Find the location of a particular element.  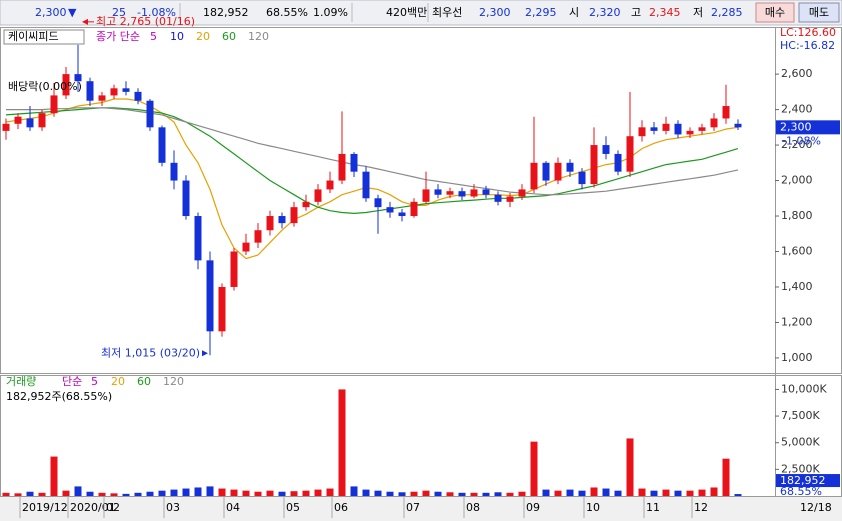

sell-button is located at coordinates (819, 12).